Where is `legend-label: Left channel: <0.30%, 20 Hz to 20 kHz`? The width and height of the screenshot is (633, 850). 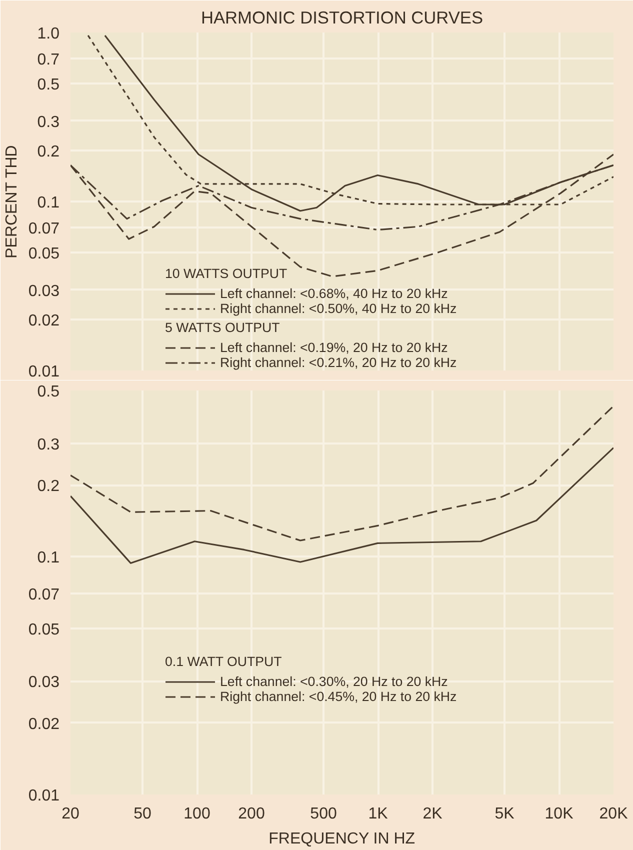 legend-label: Left channel: <0.30%, 20 Hz to 20 kHz is located at coordinates (334, 681).